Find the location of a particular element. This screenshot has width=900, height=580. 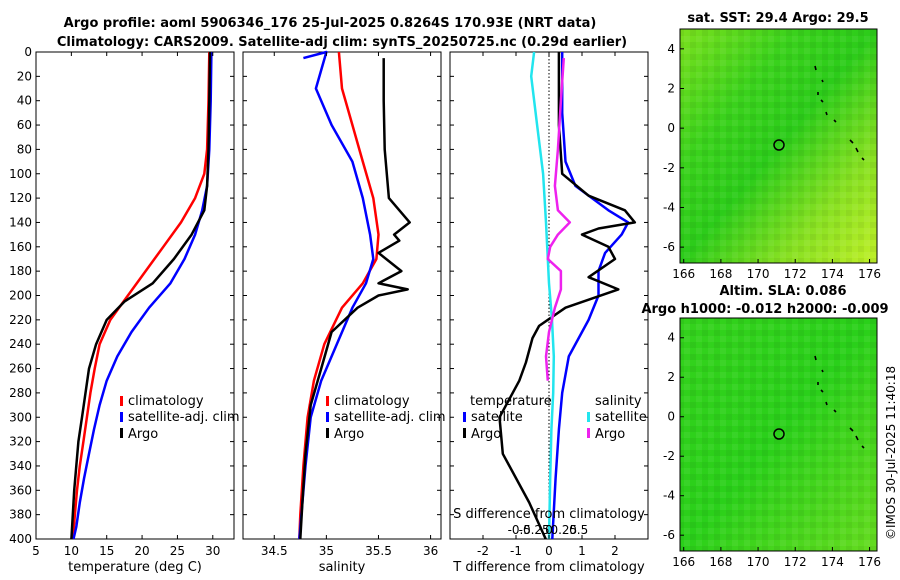

xtick-label: 25 is located at coordinates (177, 551).